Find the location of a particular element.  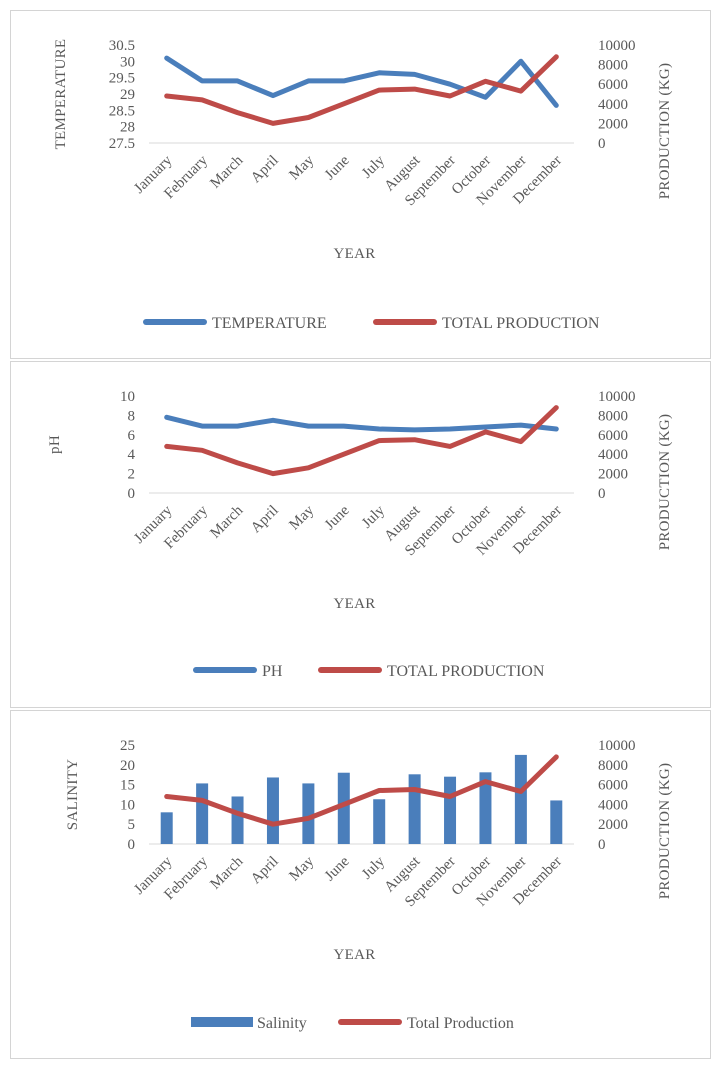

y-tick-label: 20 is located at coordinates (127, 766).